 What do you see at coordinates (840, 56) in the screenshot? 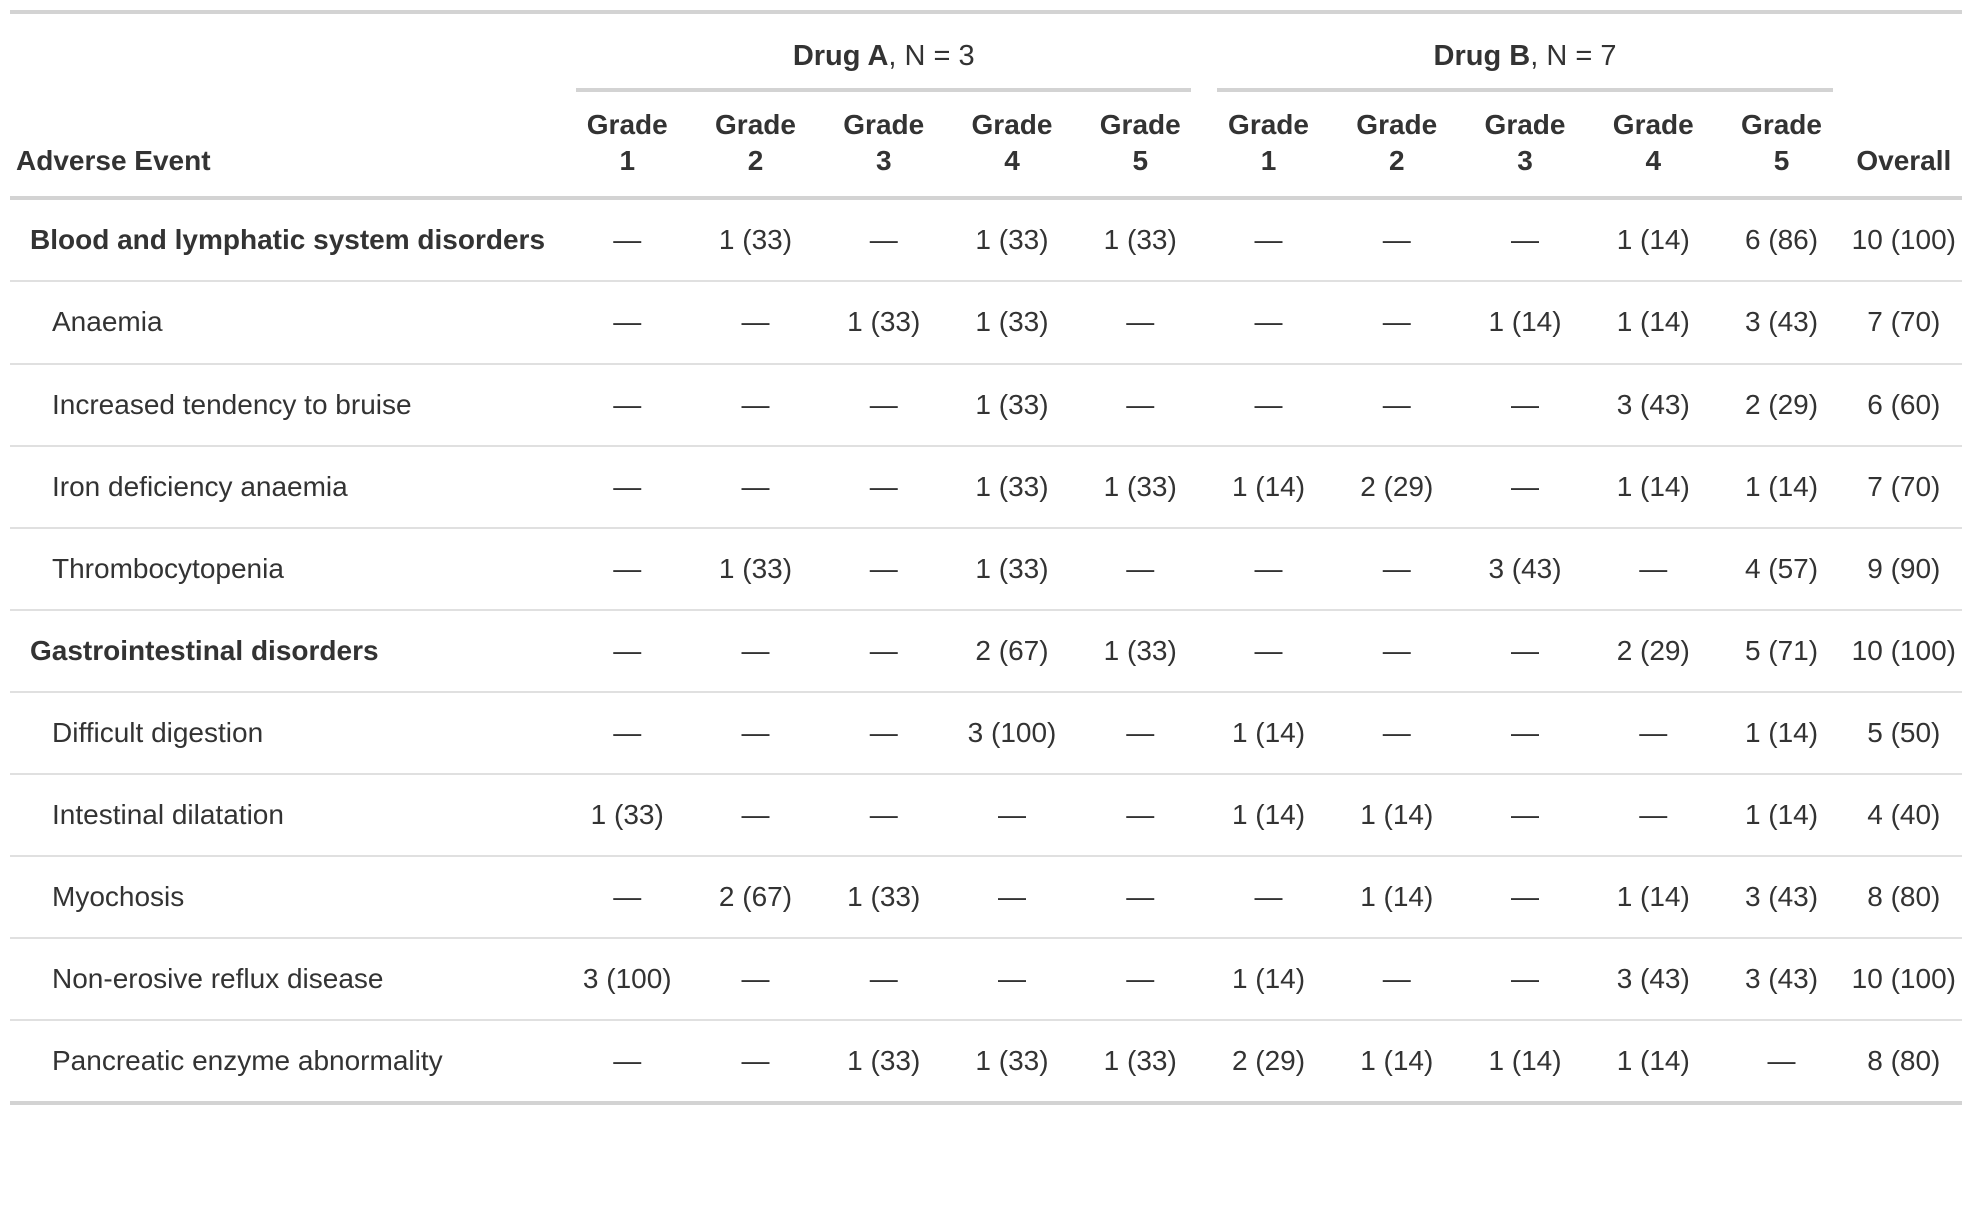
I see `drug-a-name: Drug A` at bounding box center [840, 56].